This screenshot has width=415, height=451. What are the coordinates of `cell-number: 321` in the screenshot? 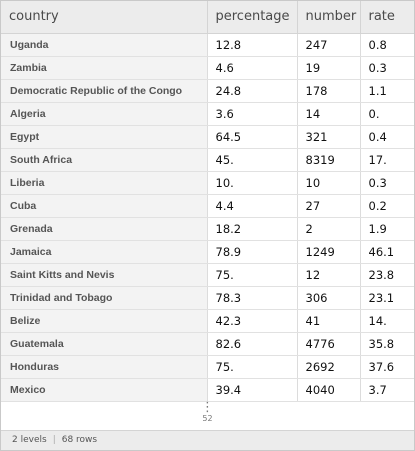 It's located at (329, 137).